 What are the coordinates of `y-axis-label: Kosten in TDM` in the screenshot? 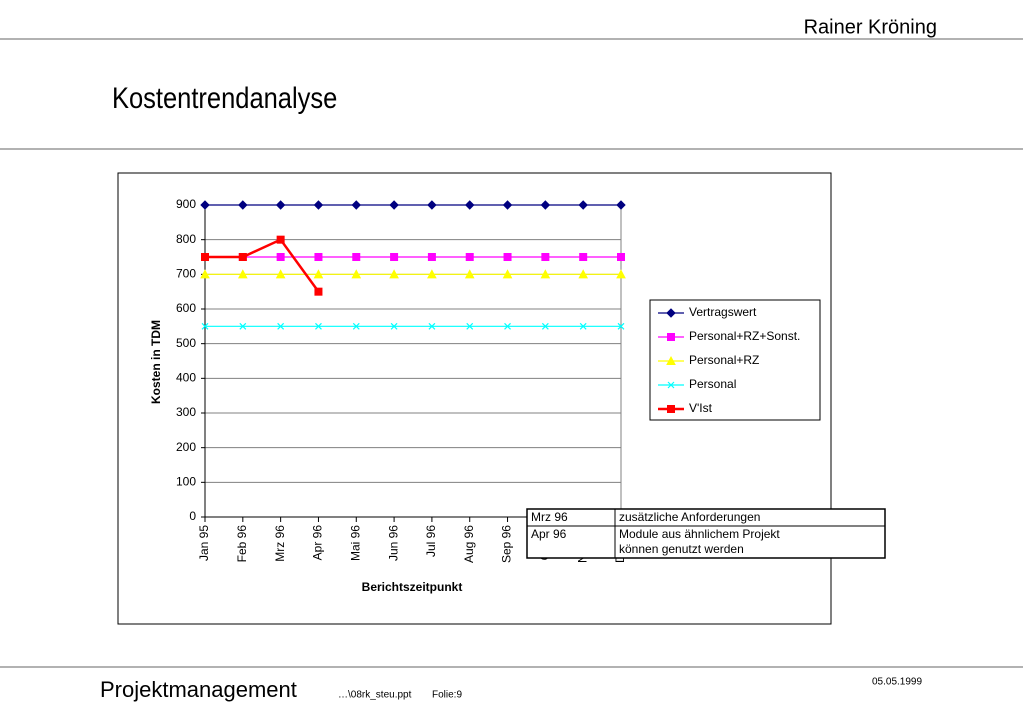 It's located at (156, 362).